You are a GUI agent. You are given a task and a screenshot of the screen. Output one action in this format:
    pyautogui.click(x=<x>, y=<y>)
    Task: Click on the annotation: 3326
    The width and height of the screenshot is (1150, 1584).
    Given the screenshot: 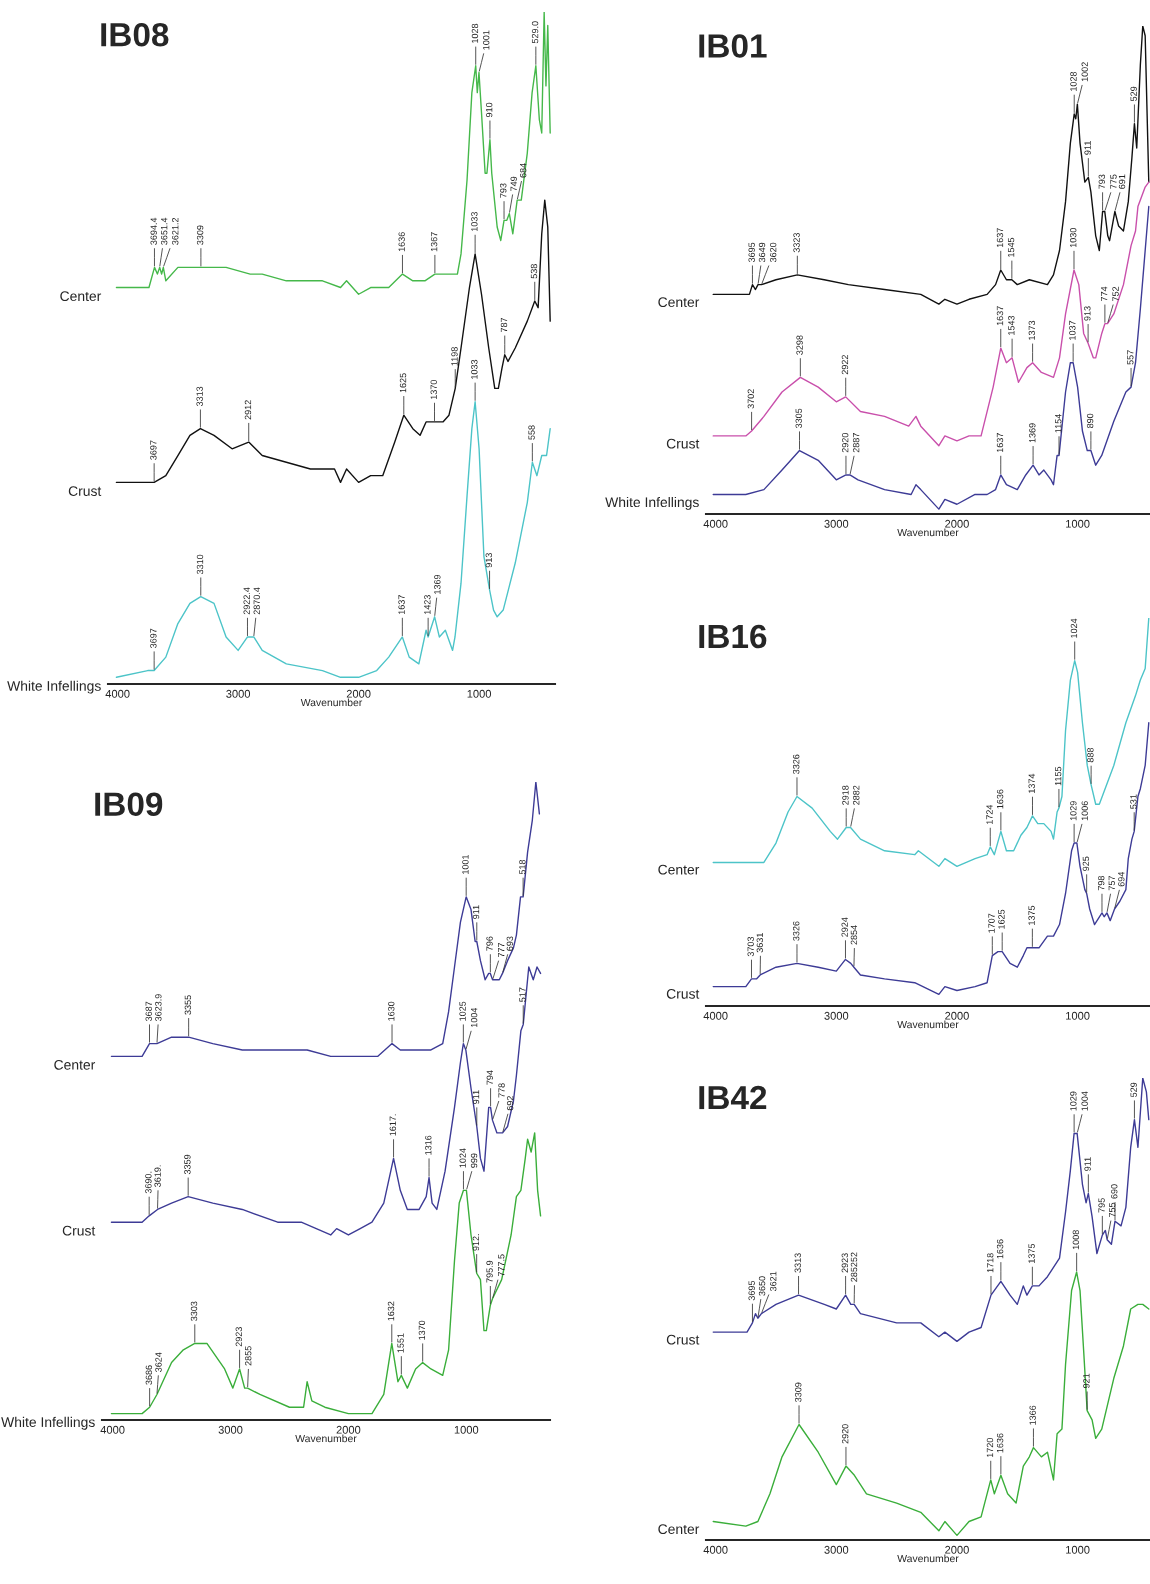 What is the action you would take?
    pyautogui.click(x=796, y=764)
    